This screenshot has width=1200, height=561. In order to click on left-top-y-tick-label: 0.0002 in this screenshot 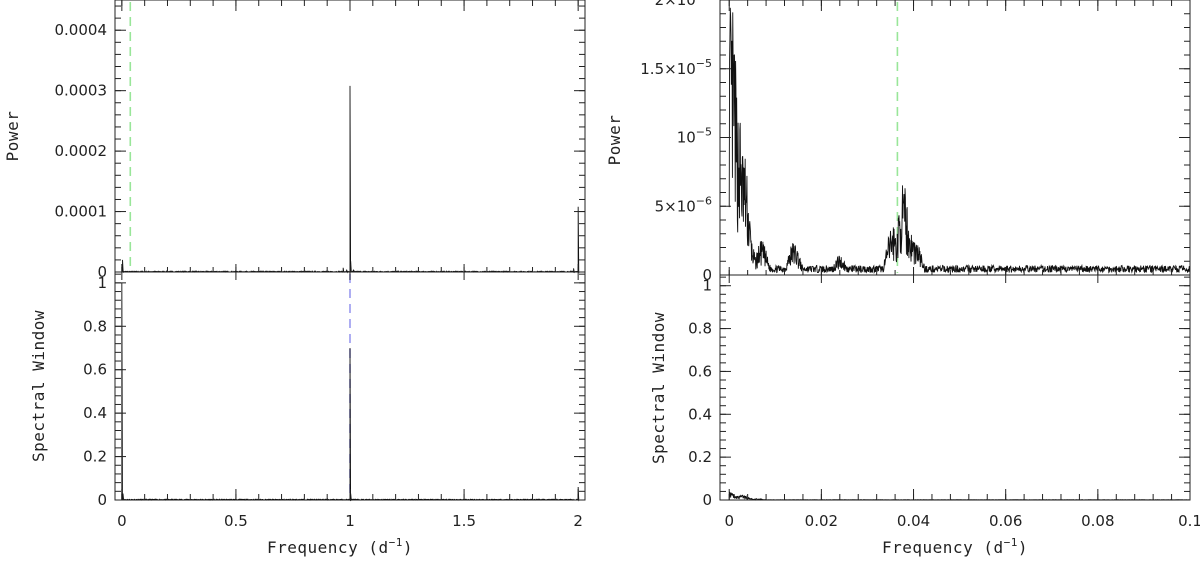, I will do `click(81, 151)`.